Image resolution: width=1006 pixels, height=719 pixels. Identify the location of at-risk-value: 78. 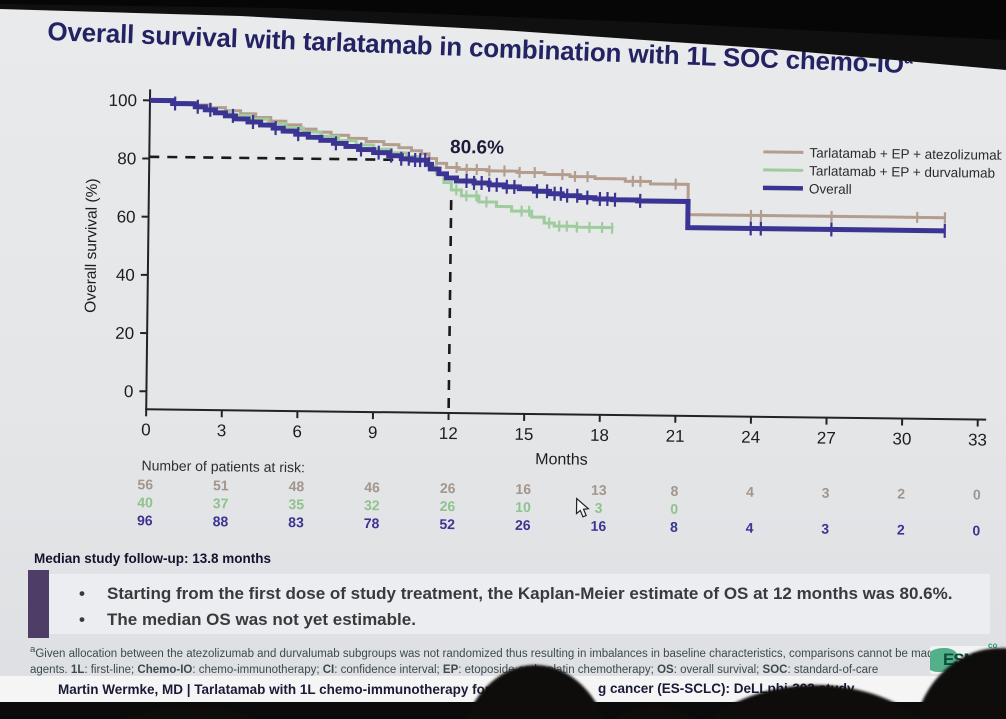
(372, 523).